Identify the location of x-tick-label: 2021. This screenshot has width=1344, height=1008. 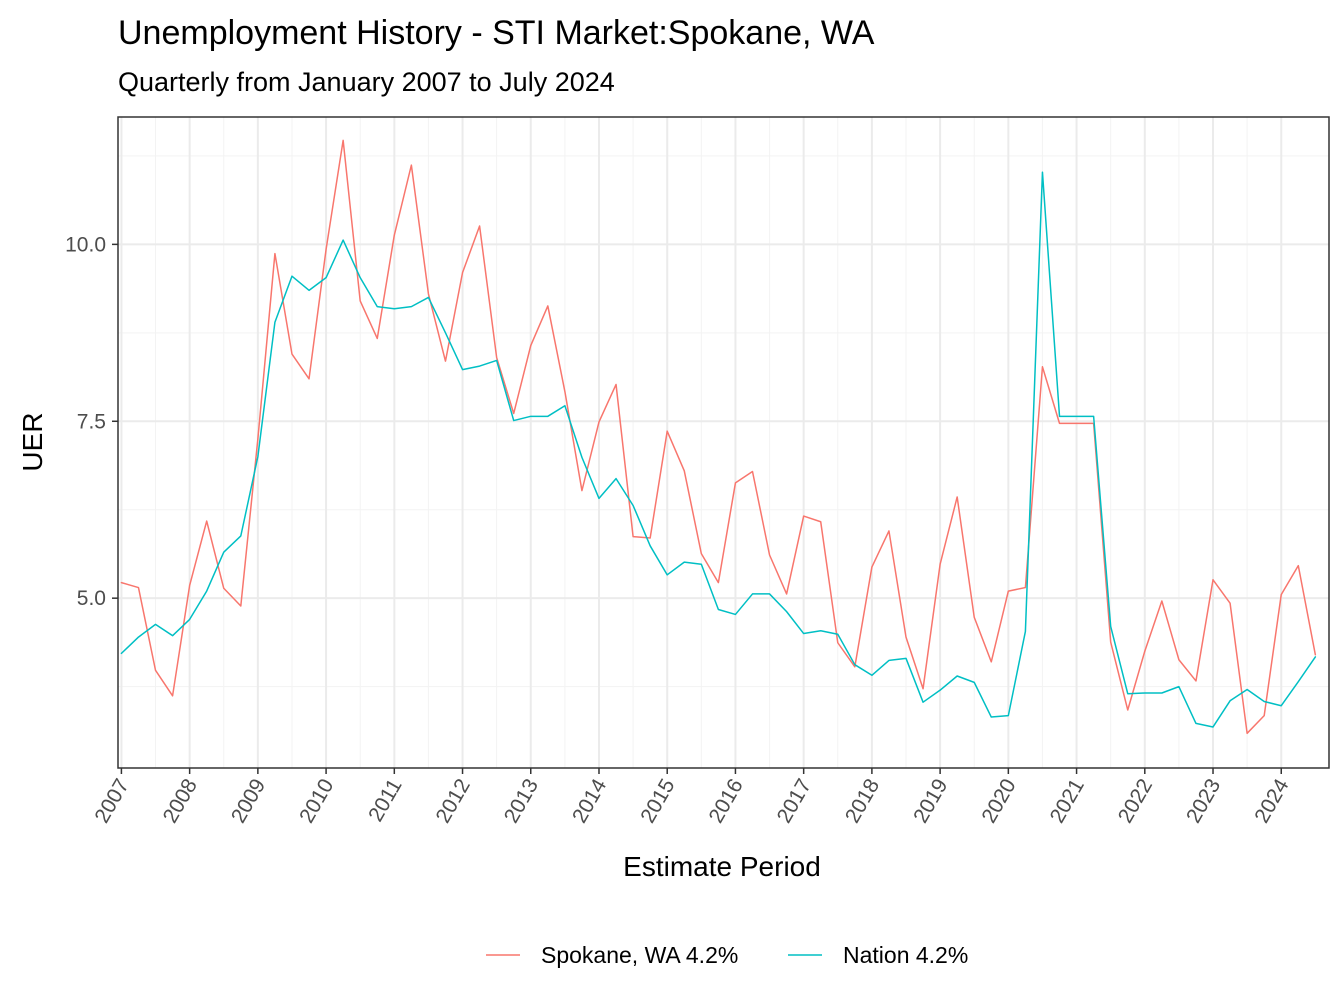
(1067, 801).